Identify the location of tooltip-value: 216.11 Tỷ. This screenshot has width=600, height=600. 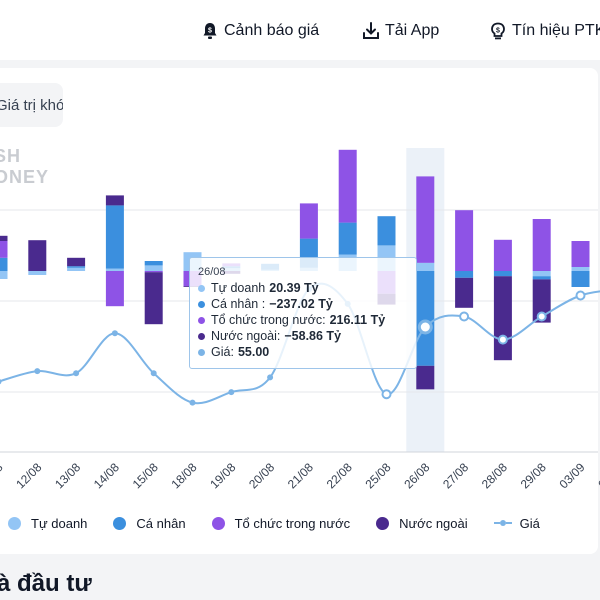
(357, 320).